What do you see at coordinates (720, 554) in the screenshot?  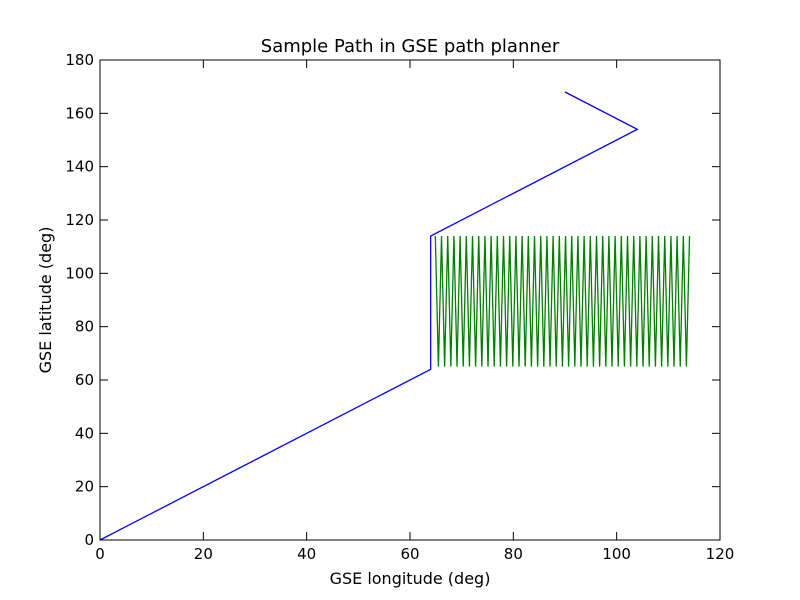 I see `x-tick-label: 120` at bounding box center [720, 554].